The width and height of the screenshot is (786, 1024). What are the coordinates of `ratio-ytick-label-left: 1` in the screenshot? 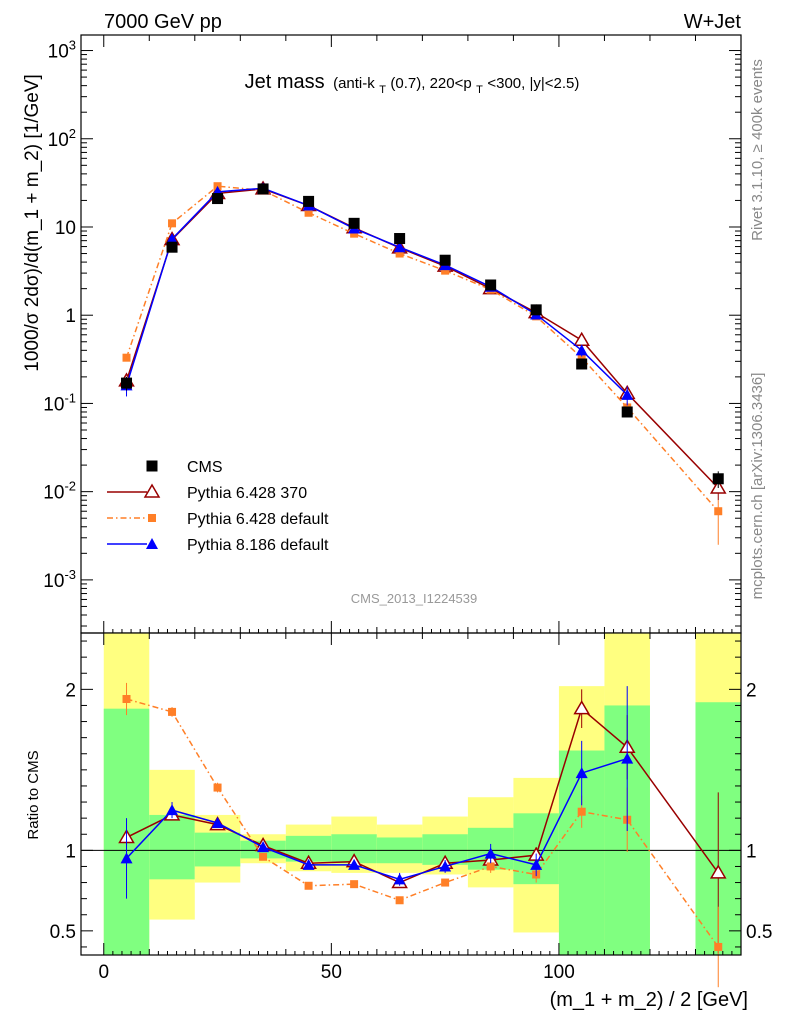 It's located at (70, 851).